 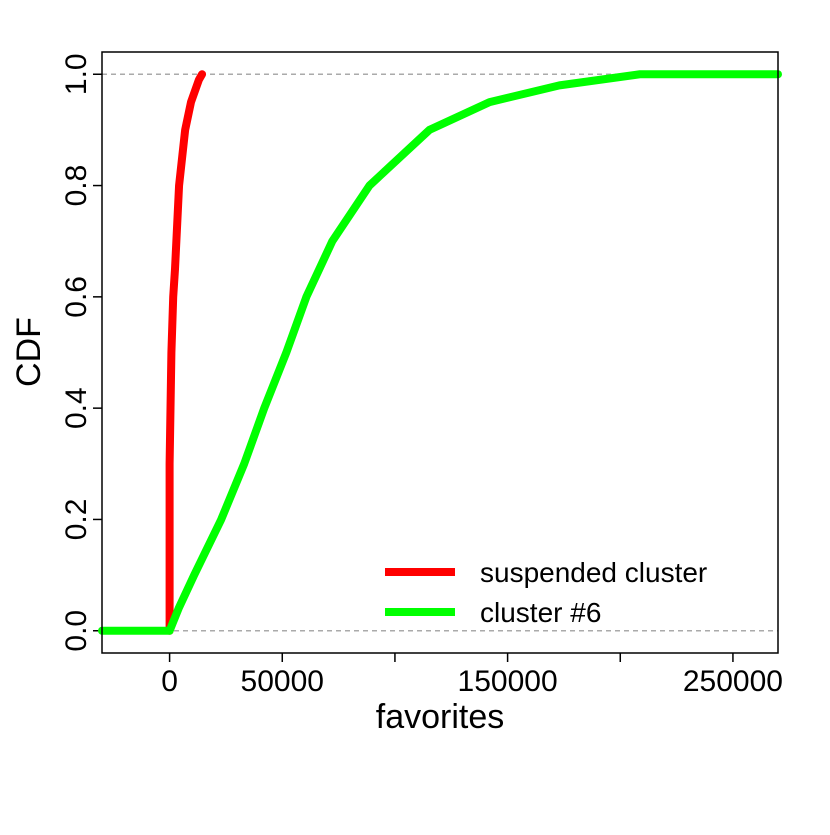 What do you see at coordinates (29, 352) in the screenshot?
I see `y-axis-label: CDF` at bounding box center [29, 352].